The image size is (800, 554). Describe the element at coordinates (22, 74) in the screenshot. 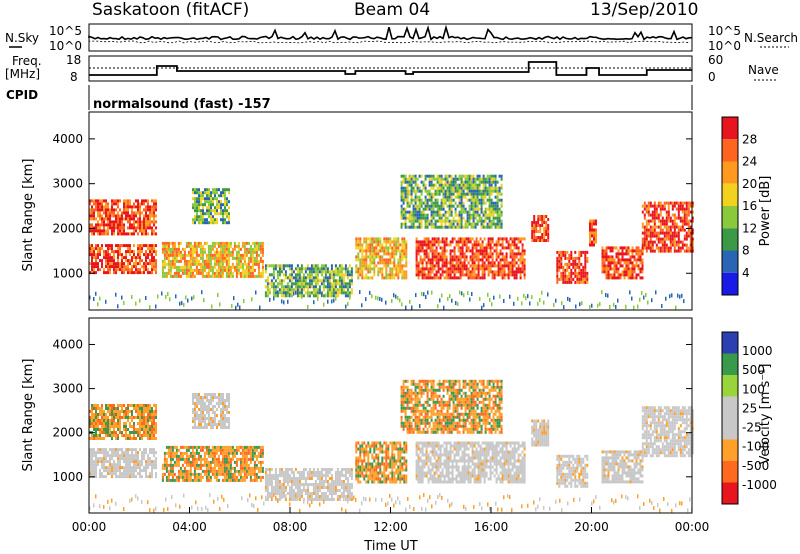

I see `freq-unit-label: [MHz]` at that location.